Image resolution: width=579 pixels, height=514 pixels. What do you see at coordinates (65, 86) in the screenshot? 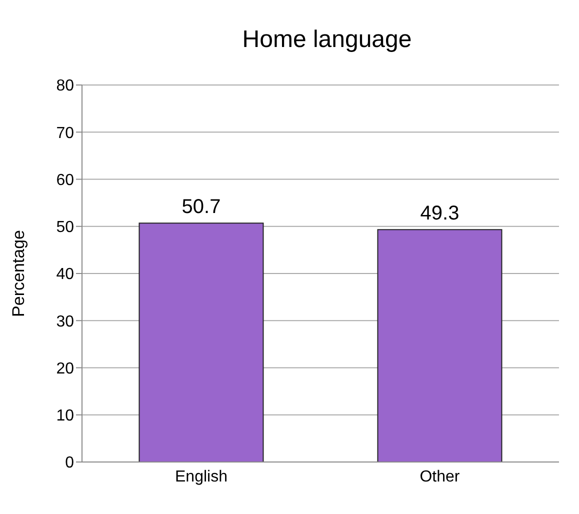
I see `y-tick-label: 80` at bounding box center [65, 86].